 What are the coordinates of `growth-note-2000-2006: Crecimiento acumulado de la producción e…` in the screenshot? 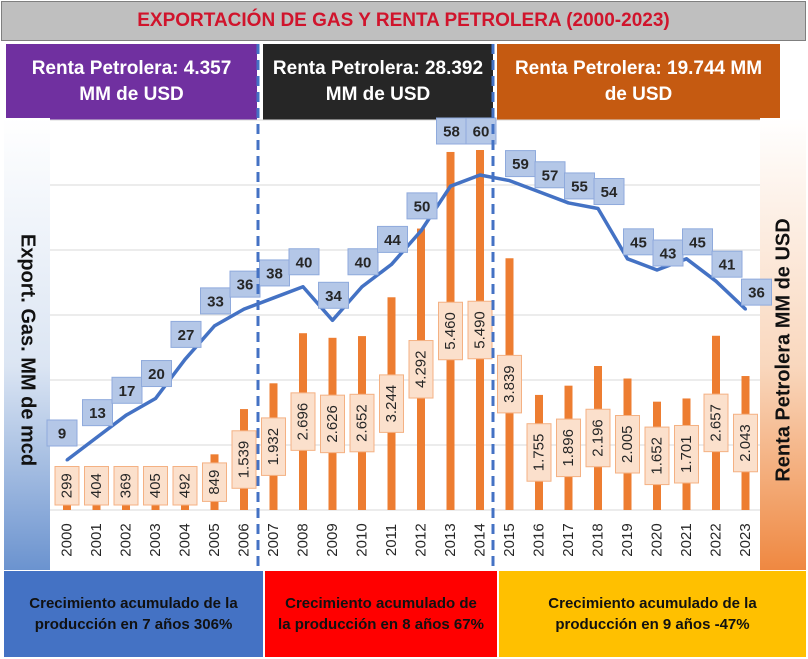 It's located at (133, 614).